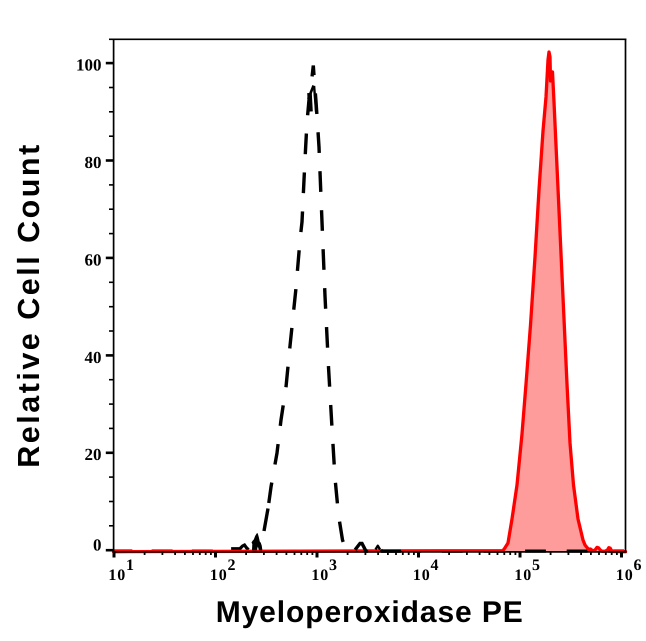  I want to click on svg-text: 40, so click(93, 357).